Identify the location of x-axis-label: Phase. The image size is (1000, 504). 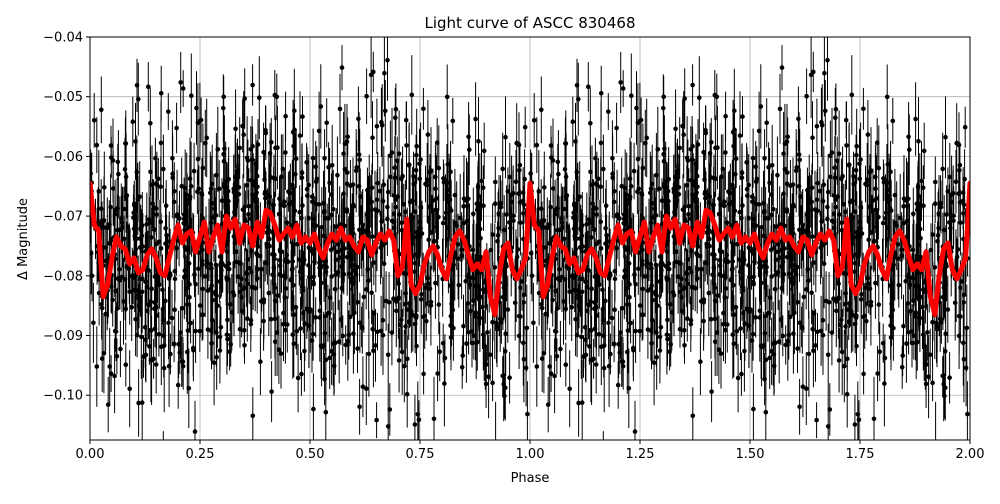
(530, 478).